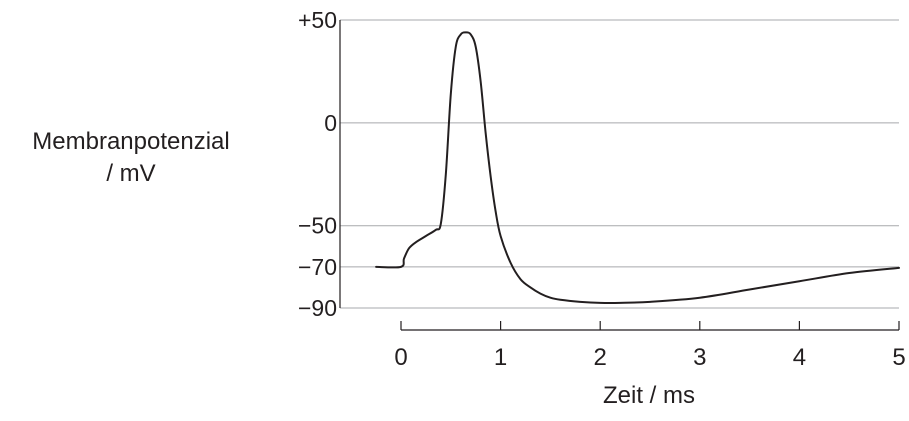 Image resolution: width=909 pixels, height=421 pixels. I want to click on y-axis-label-line2: / mV, so click(131, 173).